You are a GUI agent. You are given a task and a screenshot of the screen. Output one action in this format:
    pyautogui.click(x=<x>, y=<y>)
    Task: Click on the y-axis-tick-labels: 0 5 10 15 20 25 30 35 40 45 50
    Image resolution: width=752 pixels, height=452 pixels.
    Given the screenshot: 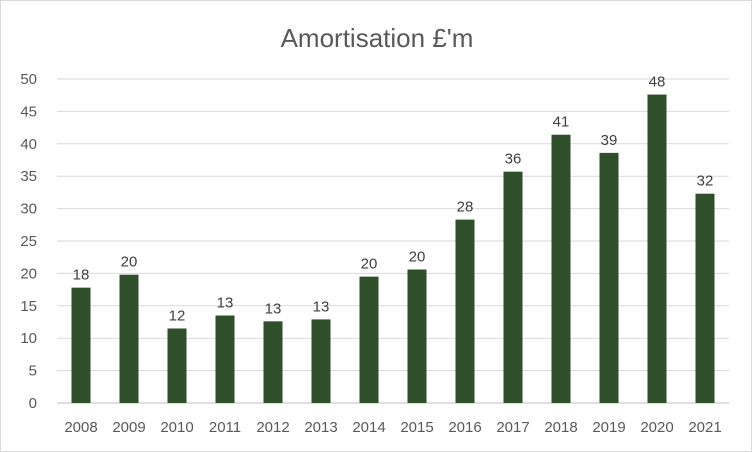 What is the action you would take?
    pyautogui.click(x=28, y=241)
    